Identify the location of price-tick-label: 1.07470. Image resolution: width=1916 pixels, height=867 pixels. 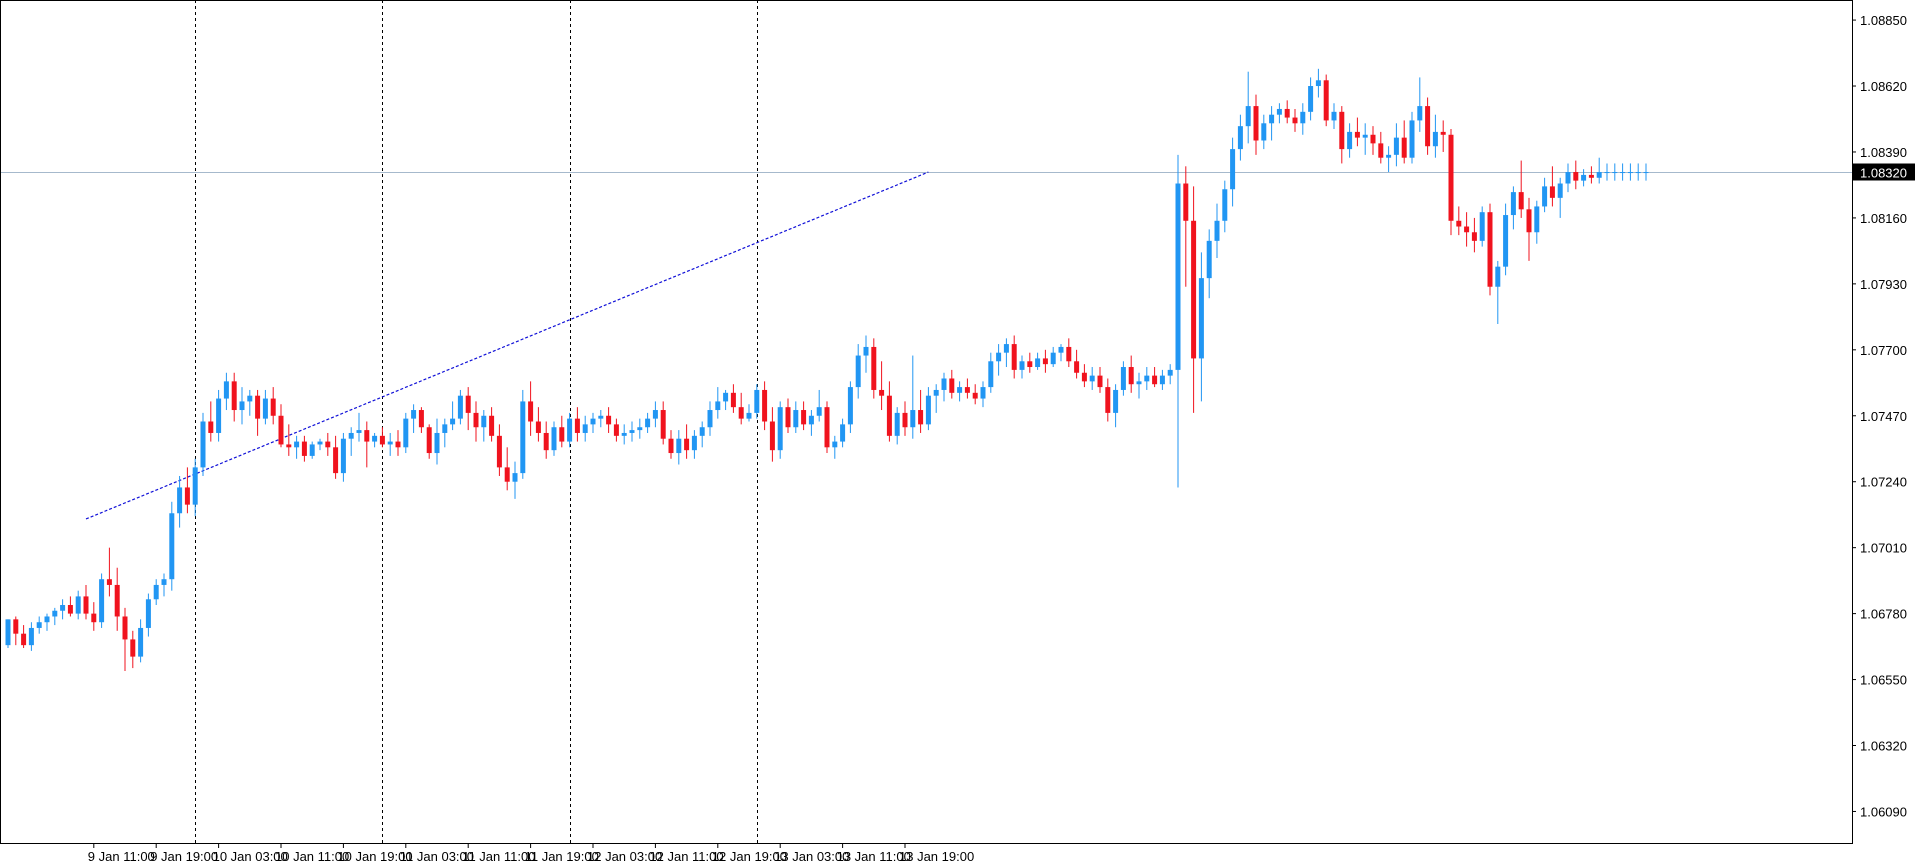
(1883, 416).